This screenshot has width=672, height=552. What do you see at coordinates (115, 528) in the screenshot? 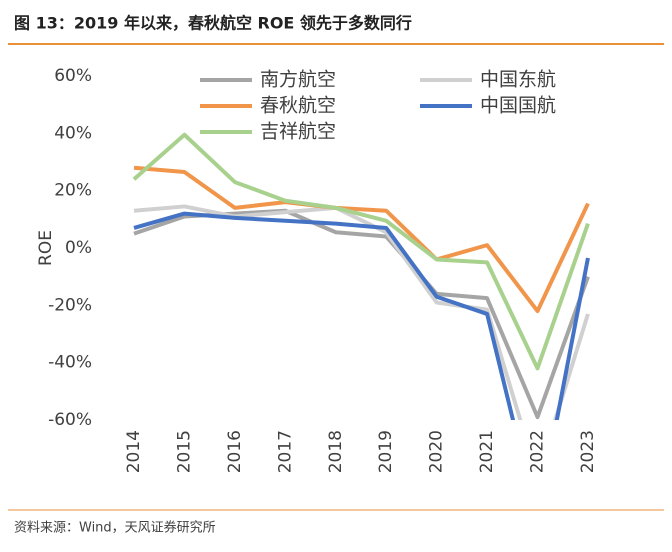
I see `source: 资料来源：Wind，天风证券研究所` at bounding box center [115, 528].